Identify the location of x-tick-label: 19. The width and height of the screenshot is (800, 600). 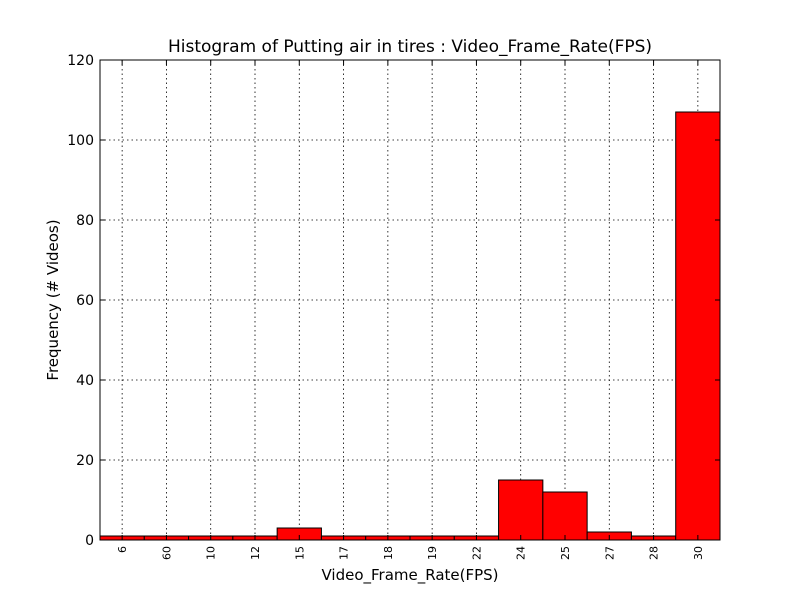
(432, 553).